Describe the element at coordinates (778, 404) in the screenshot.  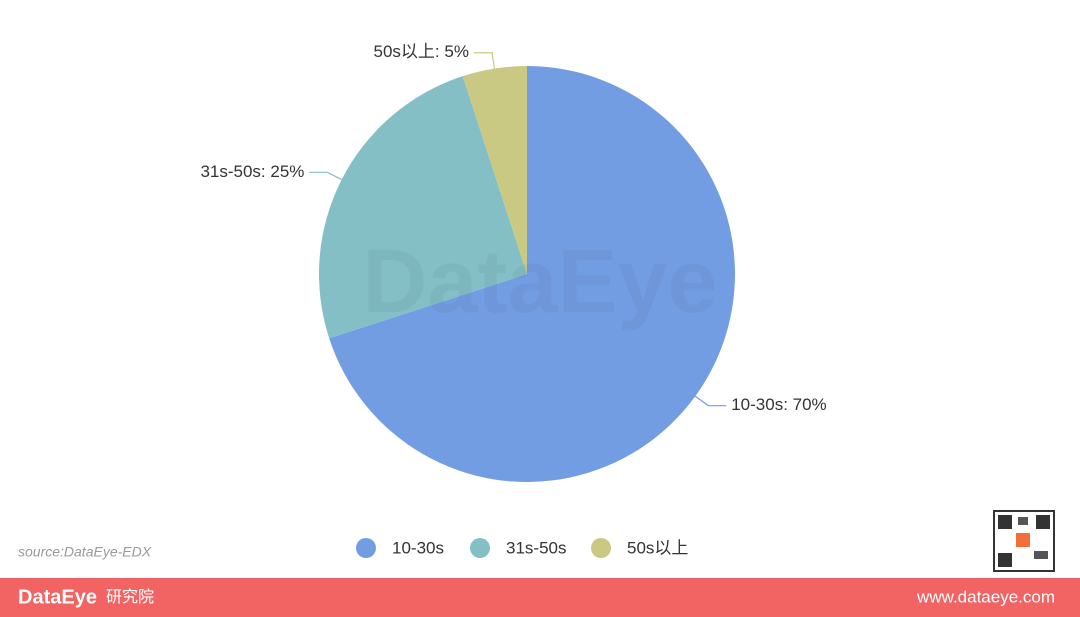
I see `data-label: 10-30s: 70%` at that location.